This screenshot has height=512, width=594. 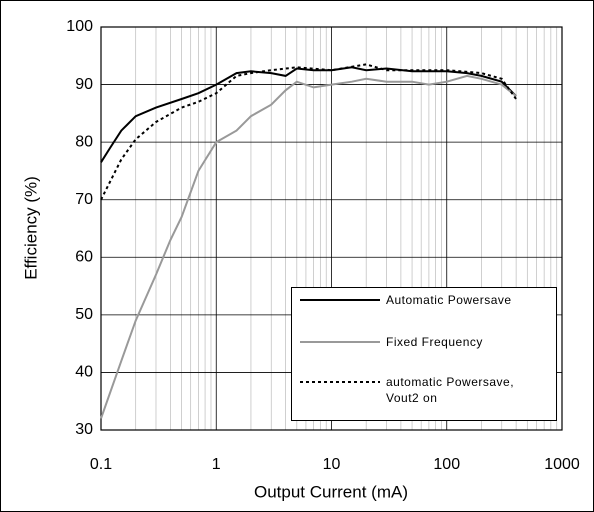 What do you see at coordinates (84, 141) in the screenshot?
I see `y-tick-label: 80` at bounding box center [84, 141].